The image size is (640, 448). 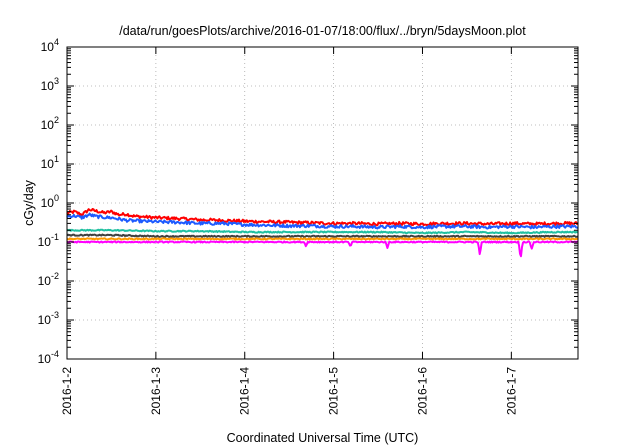 What do you see at coordinates (422, 391) in the screenshot?
I see `x-tick-label: 2016-1-6` at bounding box center [422, 391].